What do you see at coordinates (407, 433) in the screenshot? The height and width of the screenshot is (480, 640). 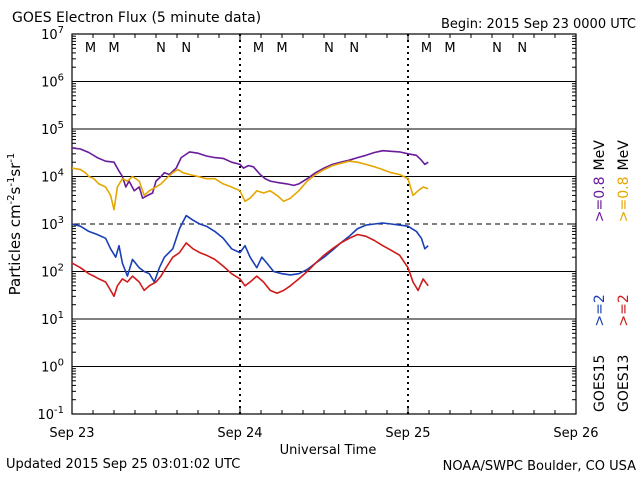 I see `x-tick-label: Sep 25` at bounding box center [407, 433].